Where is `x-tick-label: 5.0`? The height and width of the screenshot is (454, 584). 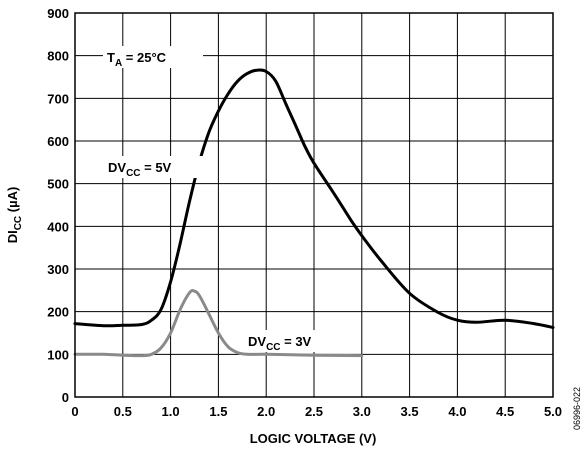
x-tick-label: 5.0 is located at coordinates (553, 411).